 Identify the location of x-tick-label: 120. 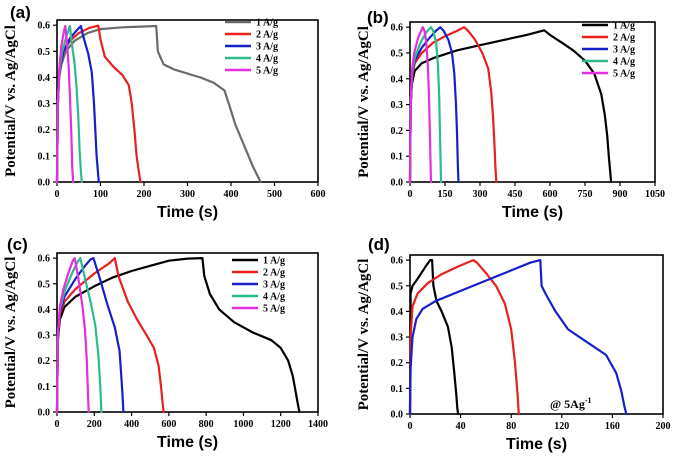
(561, 426).